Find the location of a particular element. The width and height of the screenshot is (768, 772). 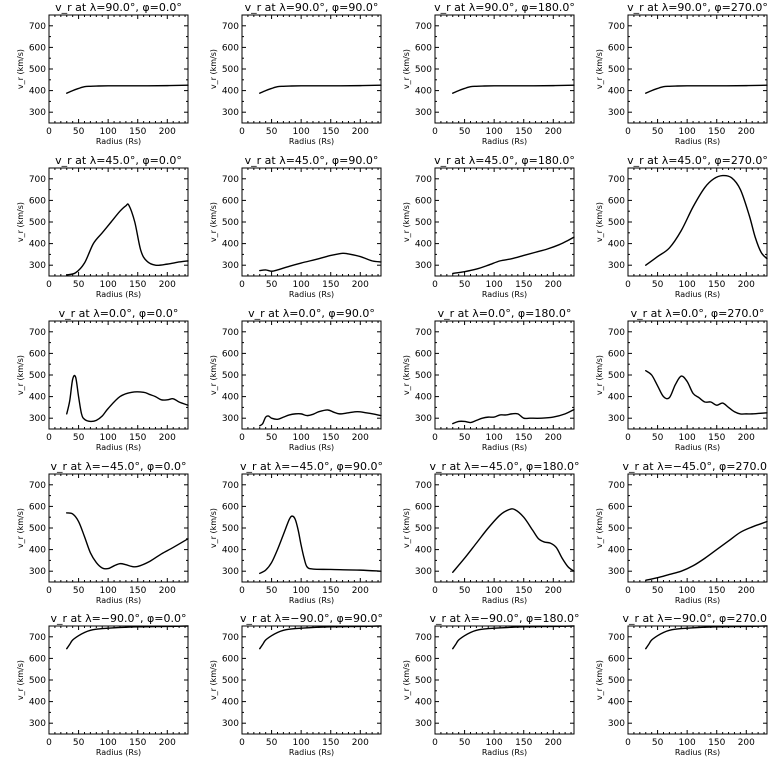

subplot-title: v_r at λ=90.0°, φ=270.0° is located at coordinates (697, 7).